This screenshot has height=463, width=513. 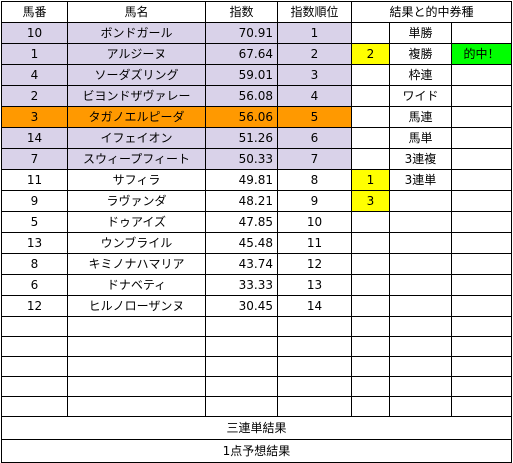 I want to click on index-cell: 50.33, so click(x=241, y=159).